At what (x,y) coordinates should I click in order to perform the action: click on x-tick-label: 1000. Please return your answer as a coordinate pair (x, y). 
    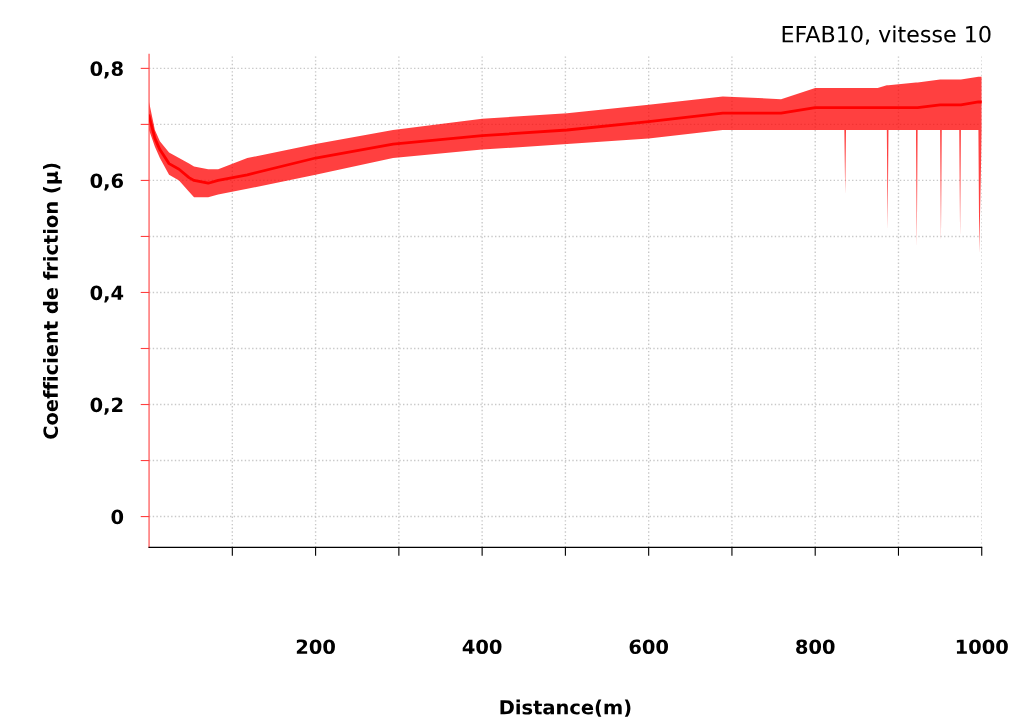
    Looking at the image, I should click on (982, 647).